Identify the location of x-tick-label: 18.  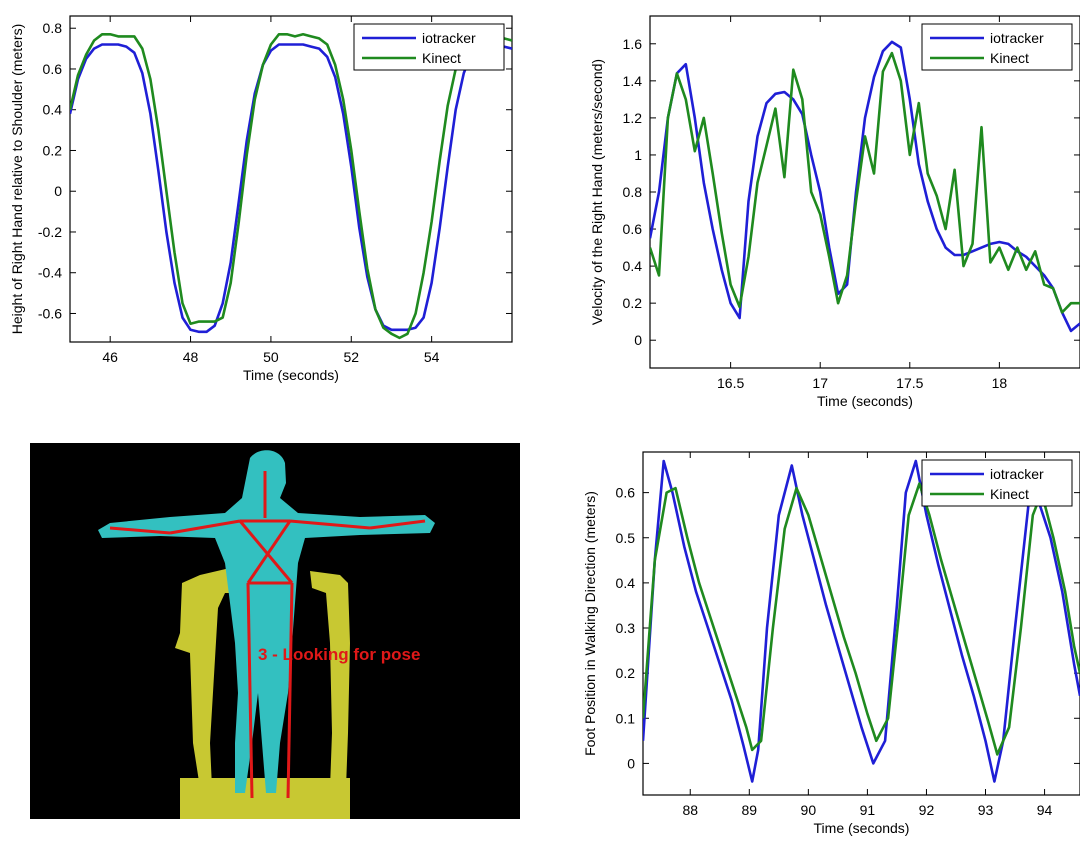
(1000, 383).